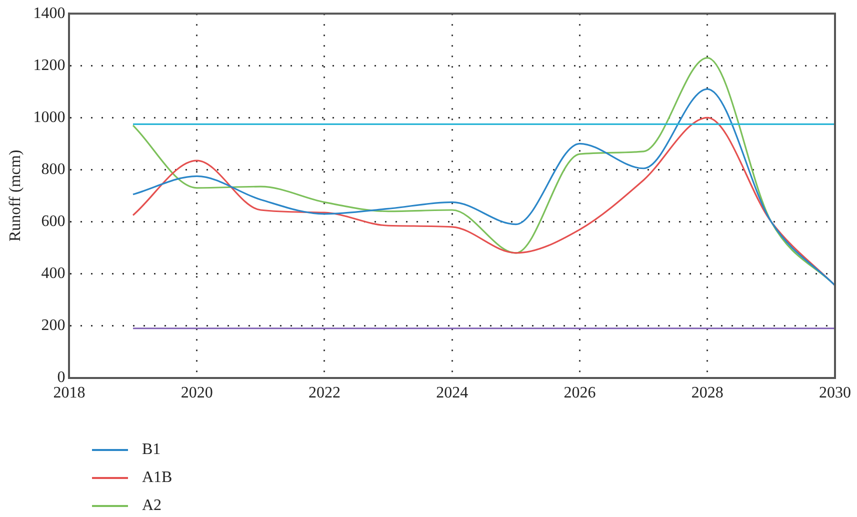 The height and width of the screenshot is (517, 857). What do you see at coordinates (157, 478) in the screenshot?
I see `legend-label: A1B` at bounding box center [157, 478].